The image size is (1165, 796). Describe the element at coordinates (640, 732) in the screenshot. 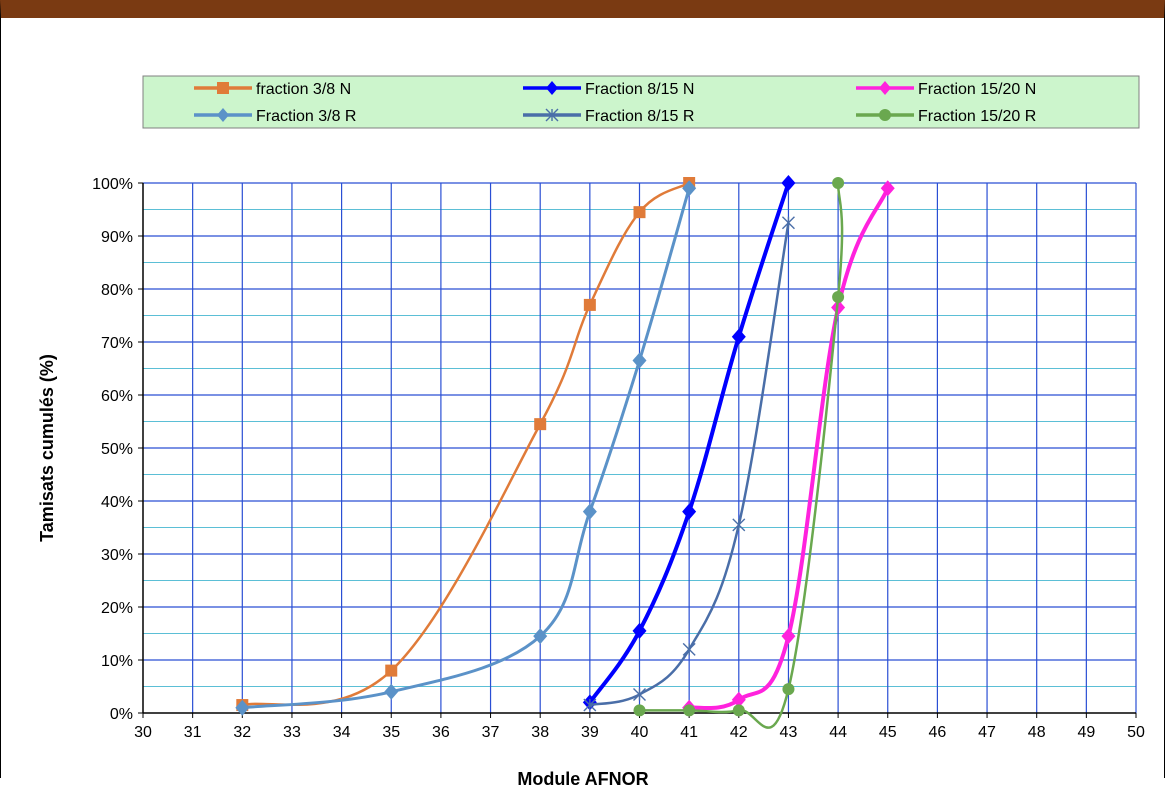

I see `x-tick-label: 40` at that location.